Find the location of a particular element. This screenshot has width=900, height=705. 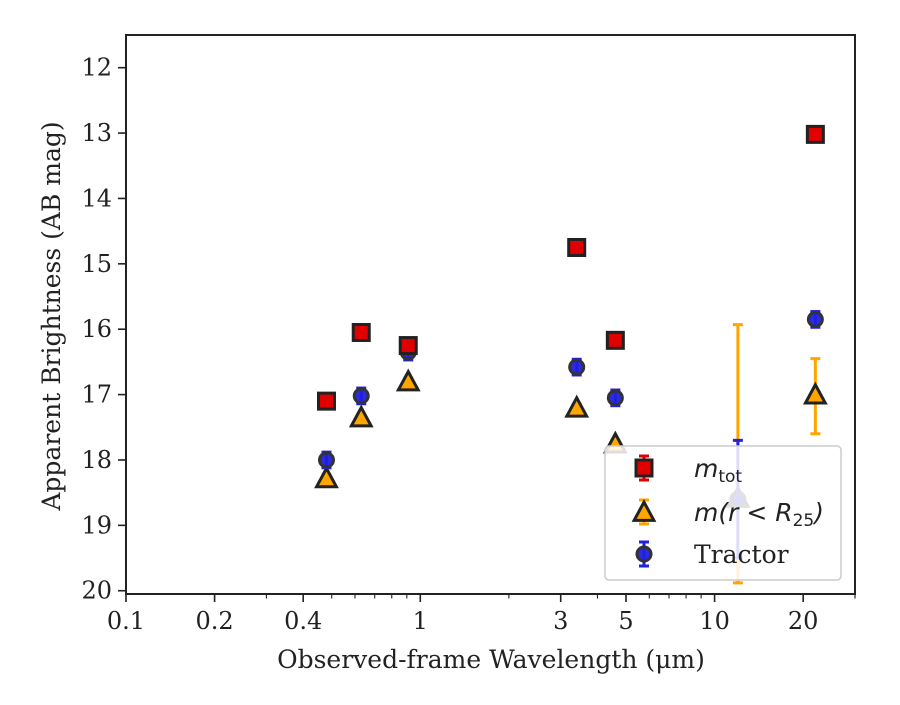

legend-entry: m(r < R25) is located at coordinates (727, 514).